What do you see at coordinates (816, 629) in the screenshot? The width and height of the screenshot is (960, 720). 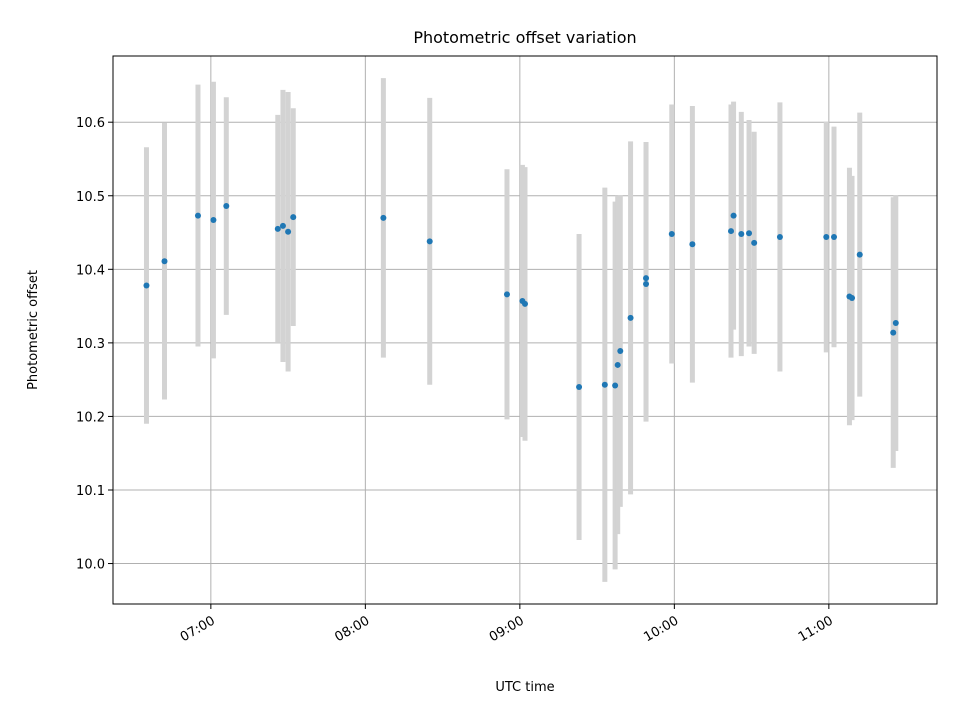 I see `x-tick-label: 11:00` at bounding box center [816, 629].